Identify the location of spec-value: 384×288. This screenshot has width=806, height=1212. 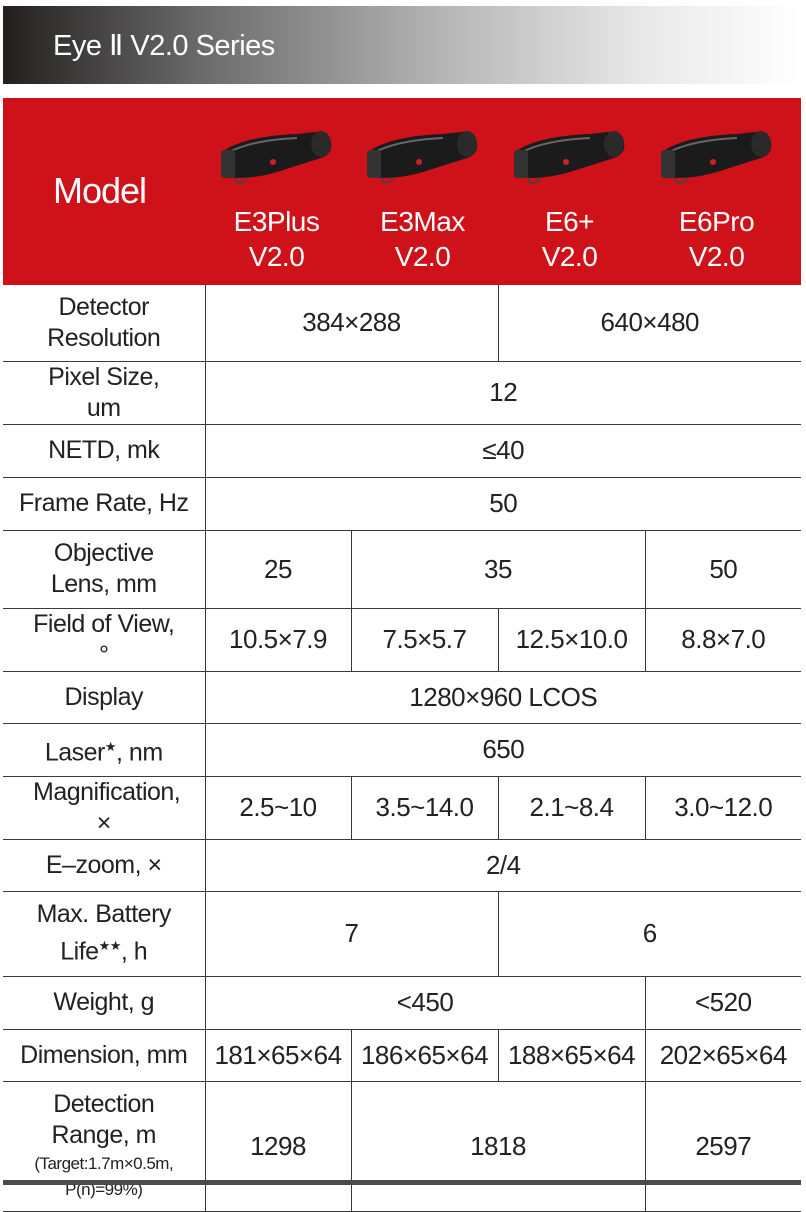
(351, 323).